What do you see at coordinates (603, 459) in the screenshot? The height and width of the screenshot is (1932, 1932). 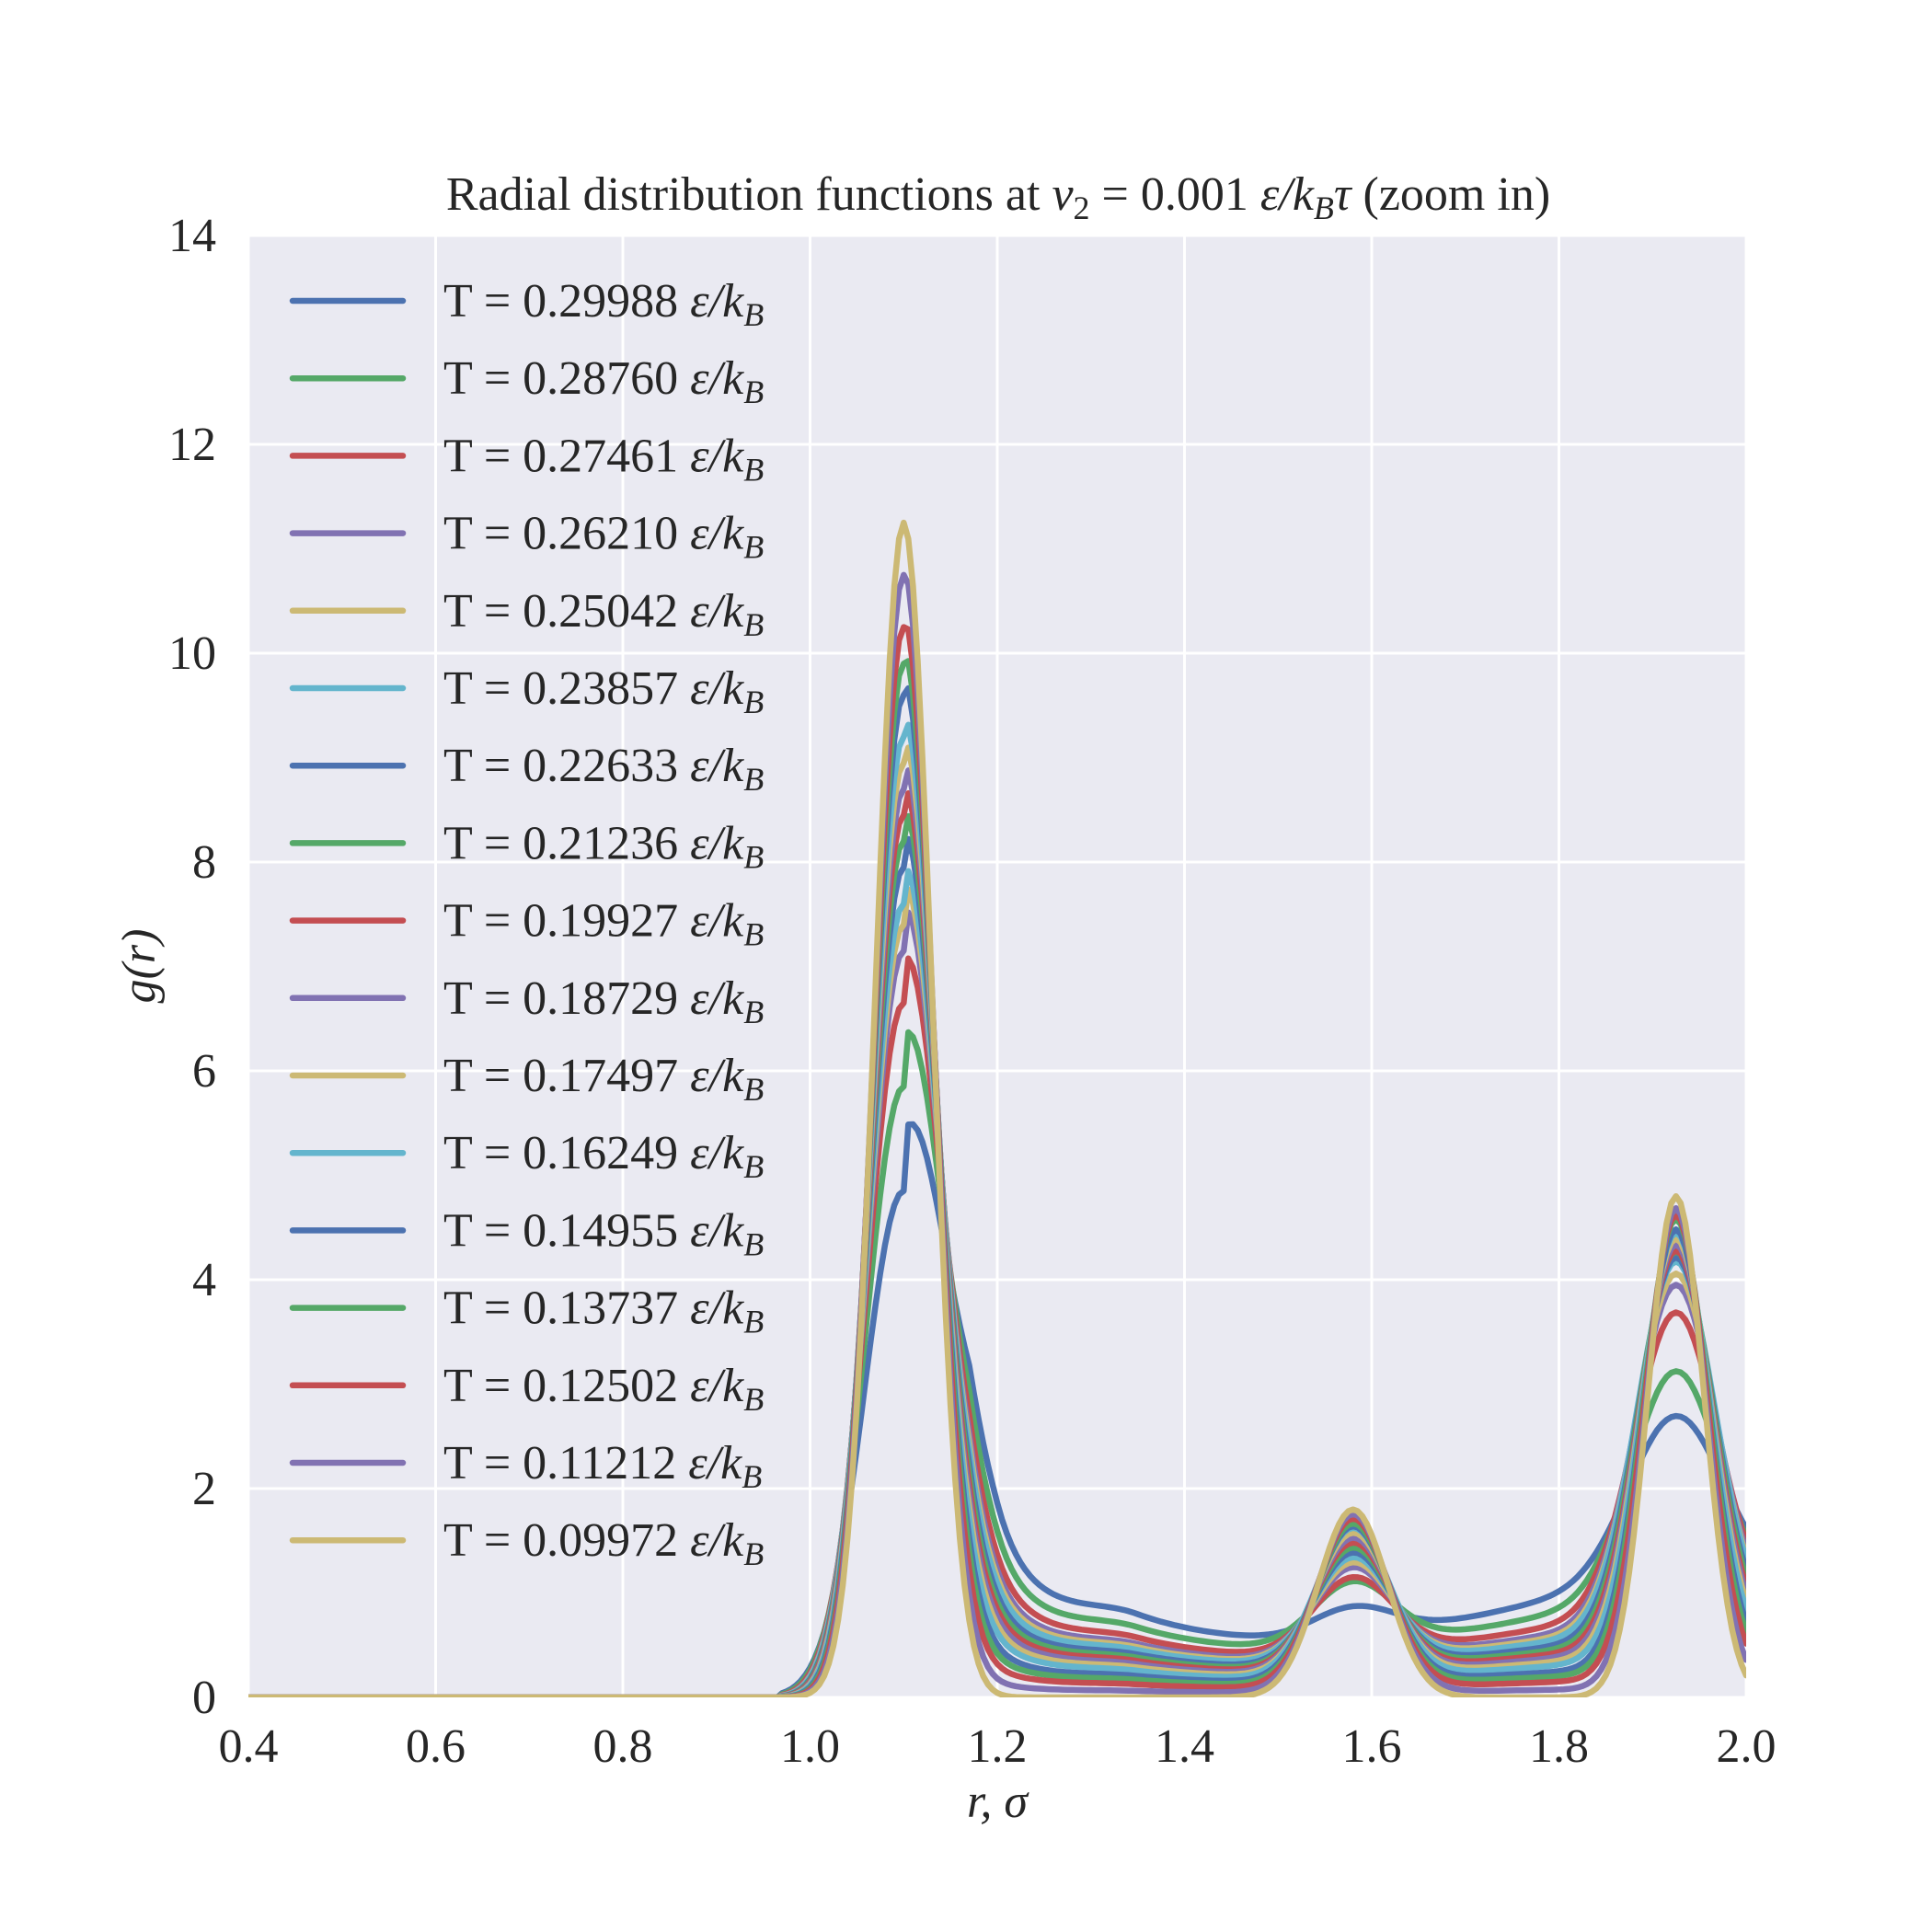 I see `legend-entry: T = 0.27461 ε/kB` at bounding box center [603, 459].